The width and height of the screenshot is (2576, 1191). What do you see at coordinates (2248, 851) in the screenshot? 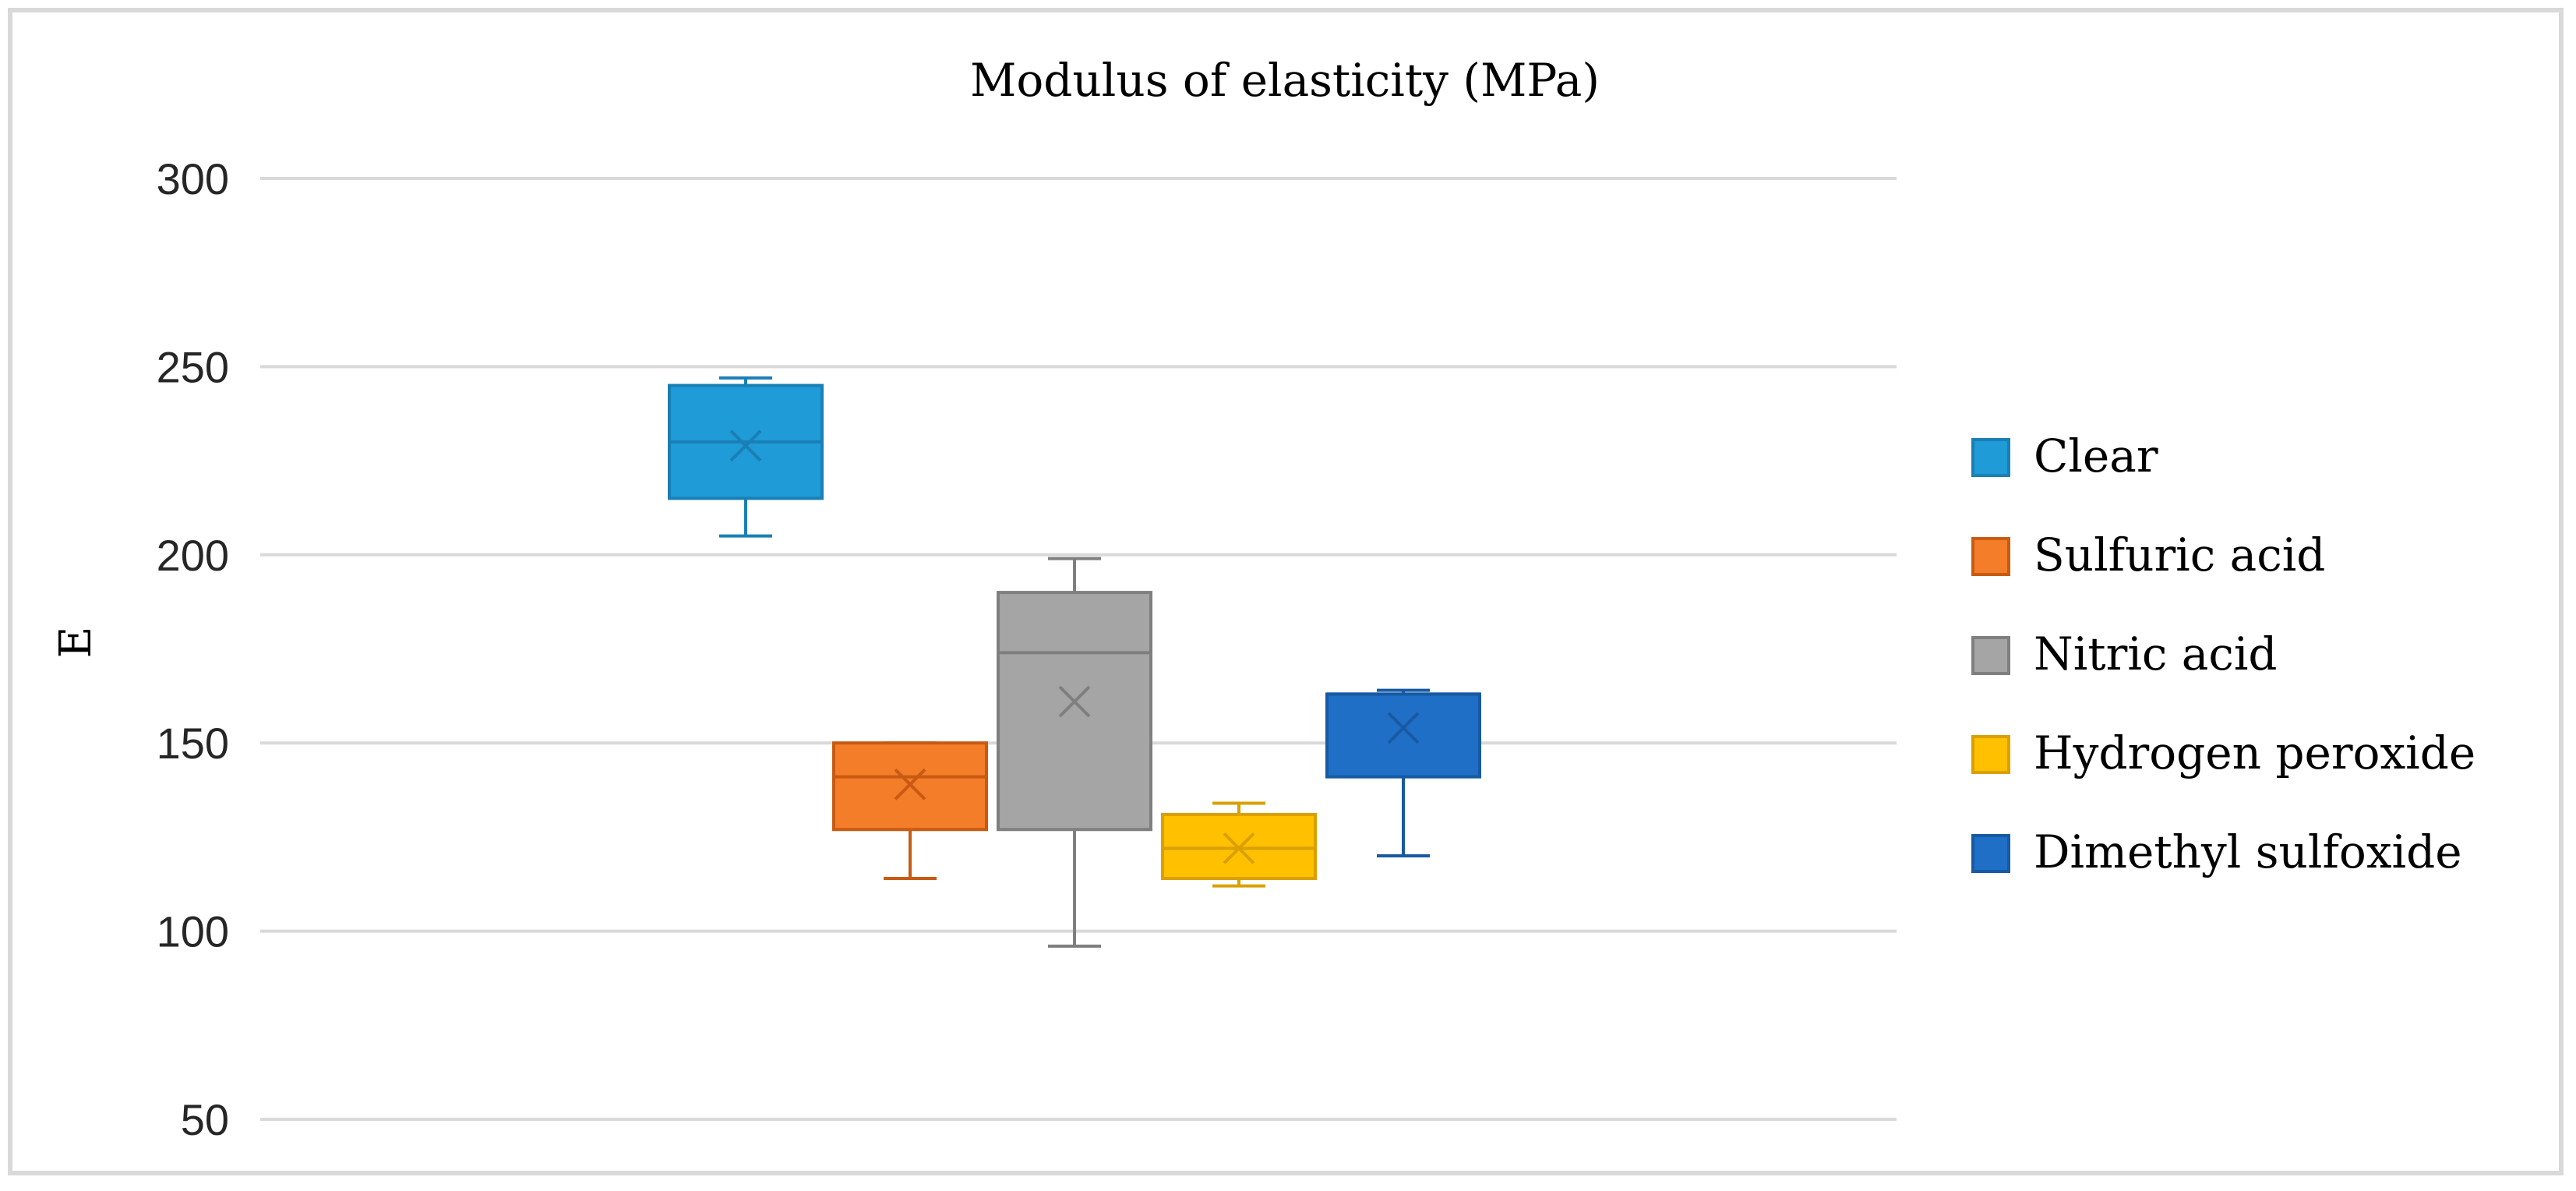
I see `legend-label: Dimethyl sulfoxide` at bounding box center [2248, 851].